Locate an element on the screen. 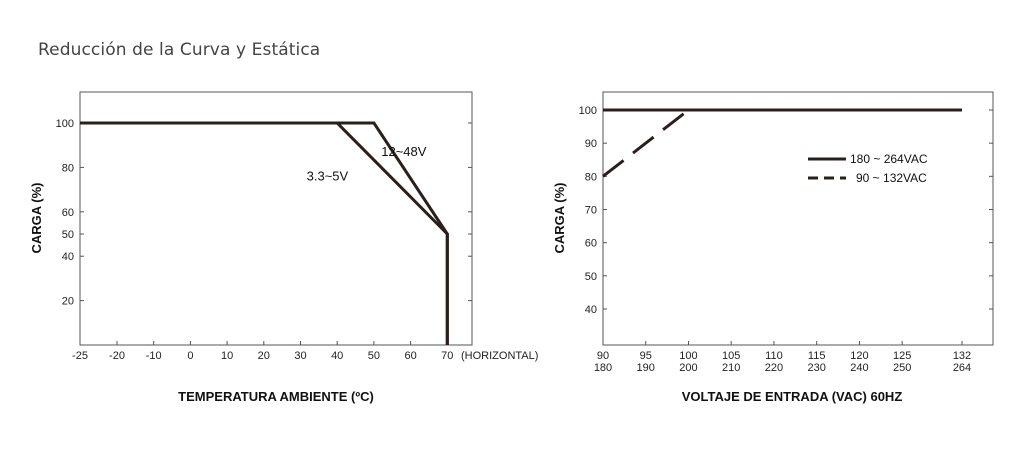 The width and height of the screenshot is (1024, 461). curve-annotation-12-48v: 12~48V is located at coordinates (404, 151).